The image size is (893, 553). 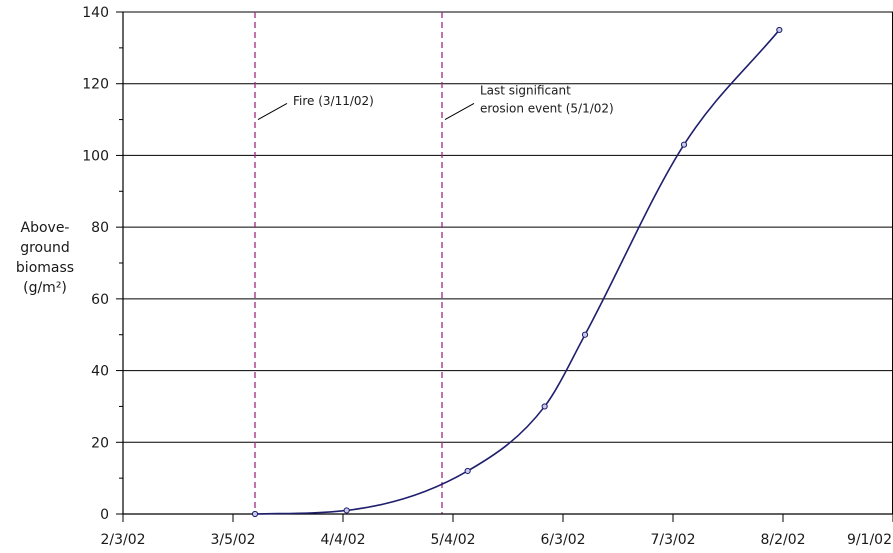 What do you see at coordinates (547, 108) in the screenshot?
I see `event-annotation: erosion event (5/1/02)` at bounding box center [547, 108].